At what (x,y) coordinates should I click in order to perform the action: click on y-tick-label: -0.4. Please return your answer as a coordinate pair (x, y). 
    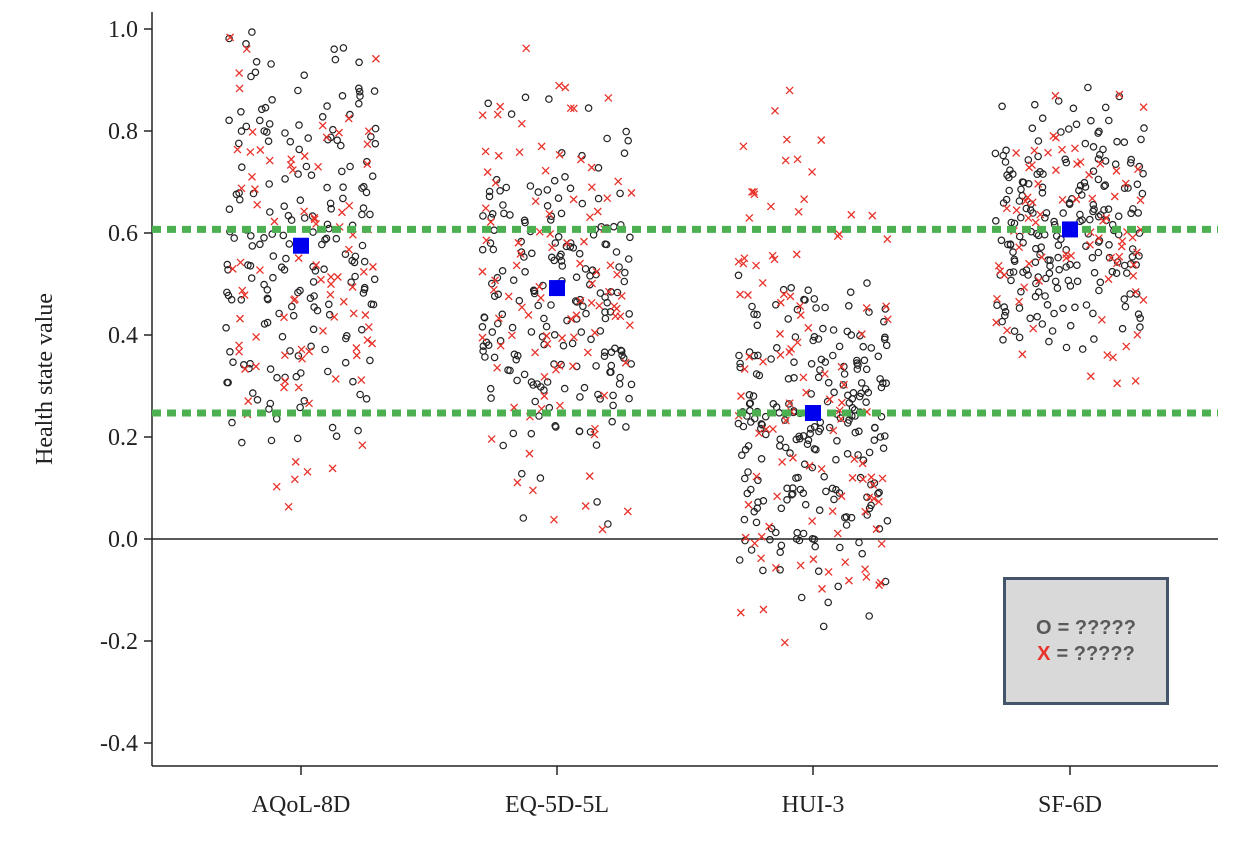
    Looking at the image, I should click on (119, 744).